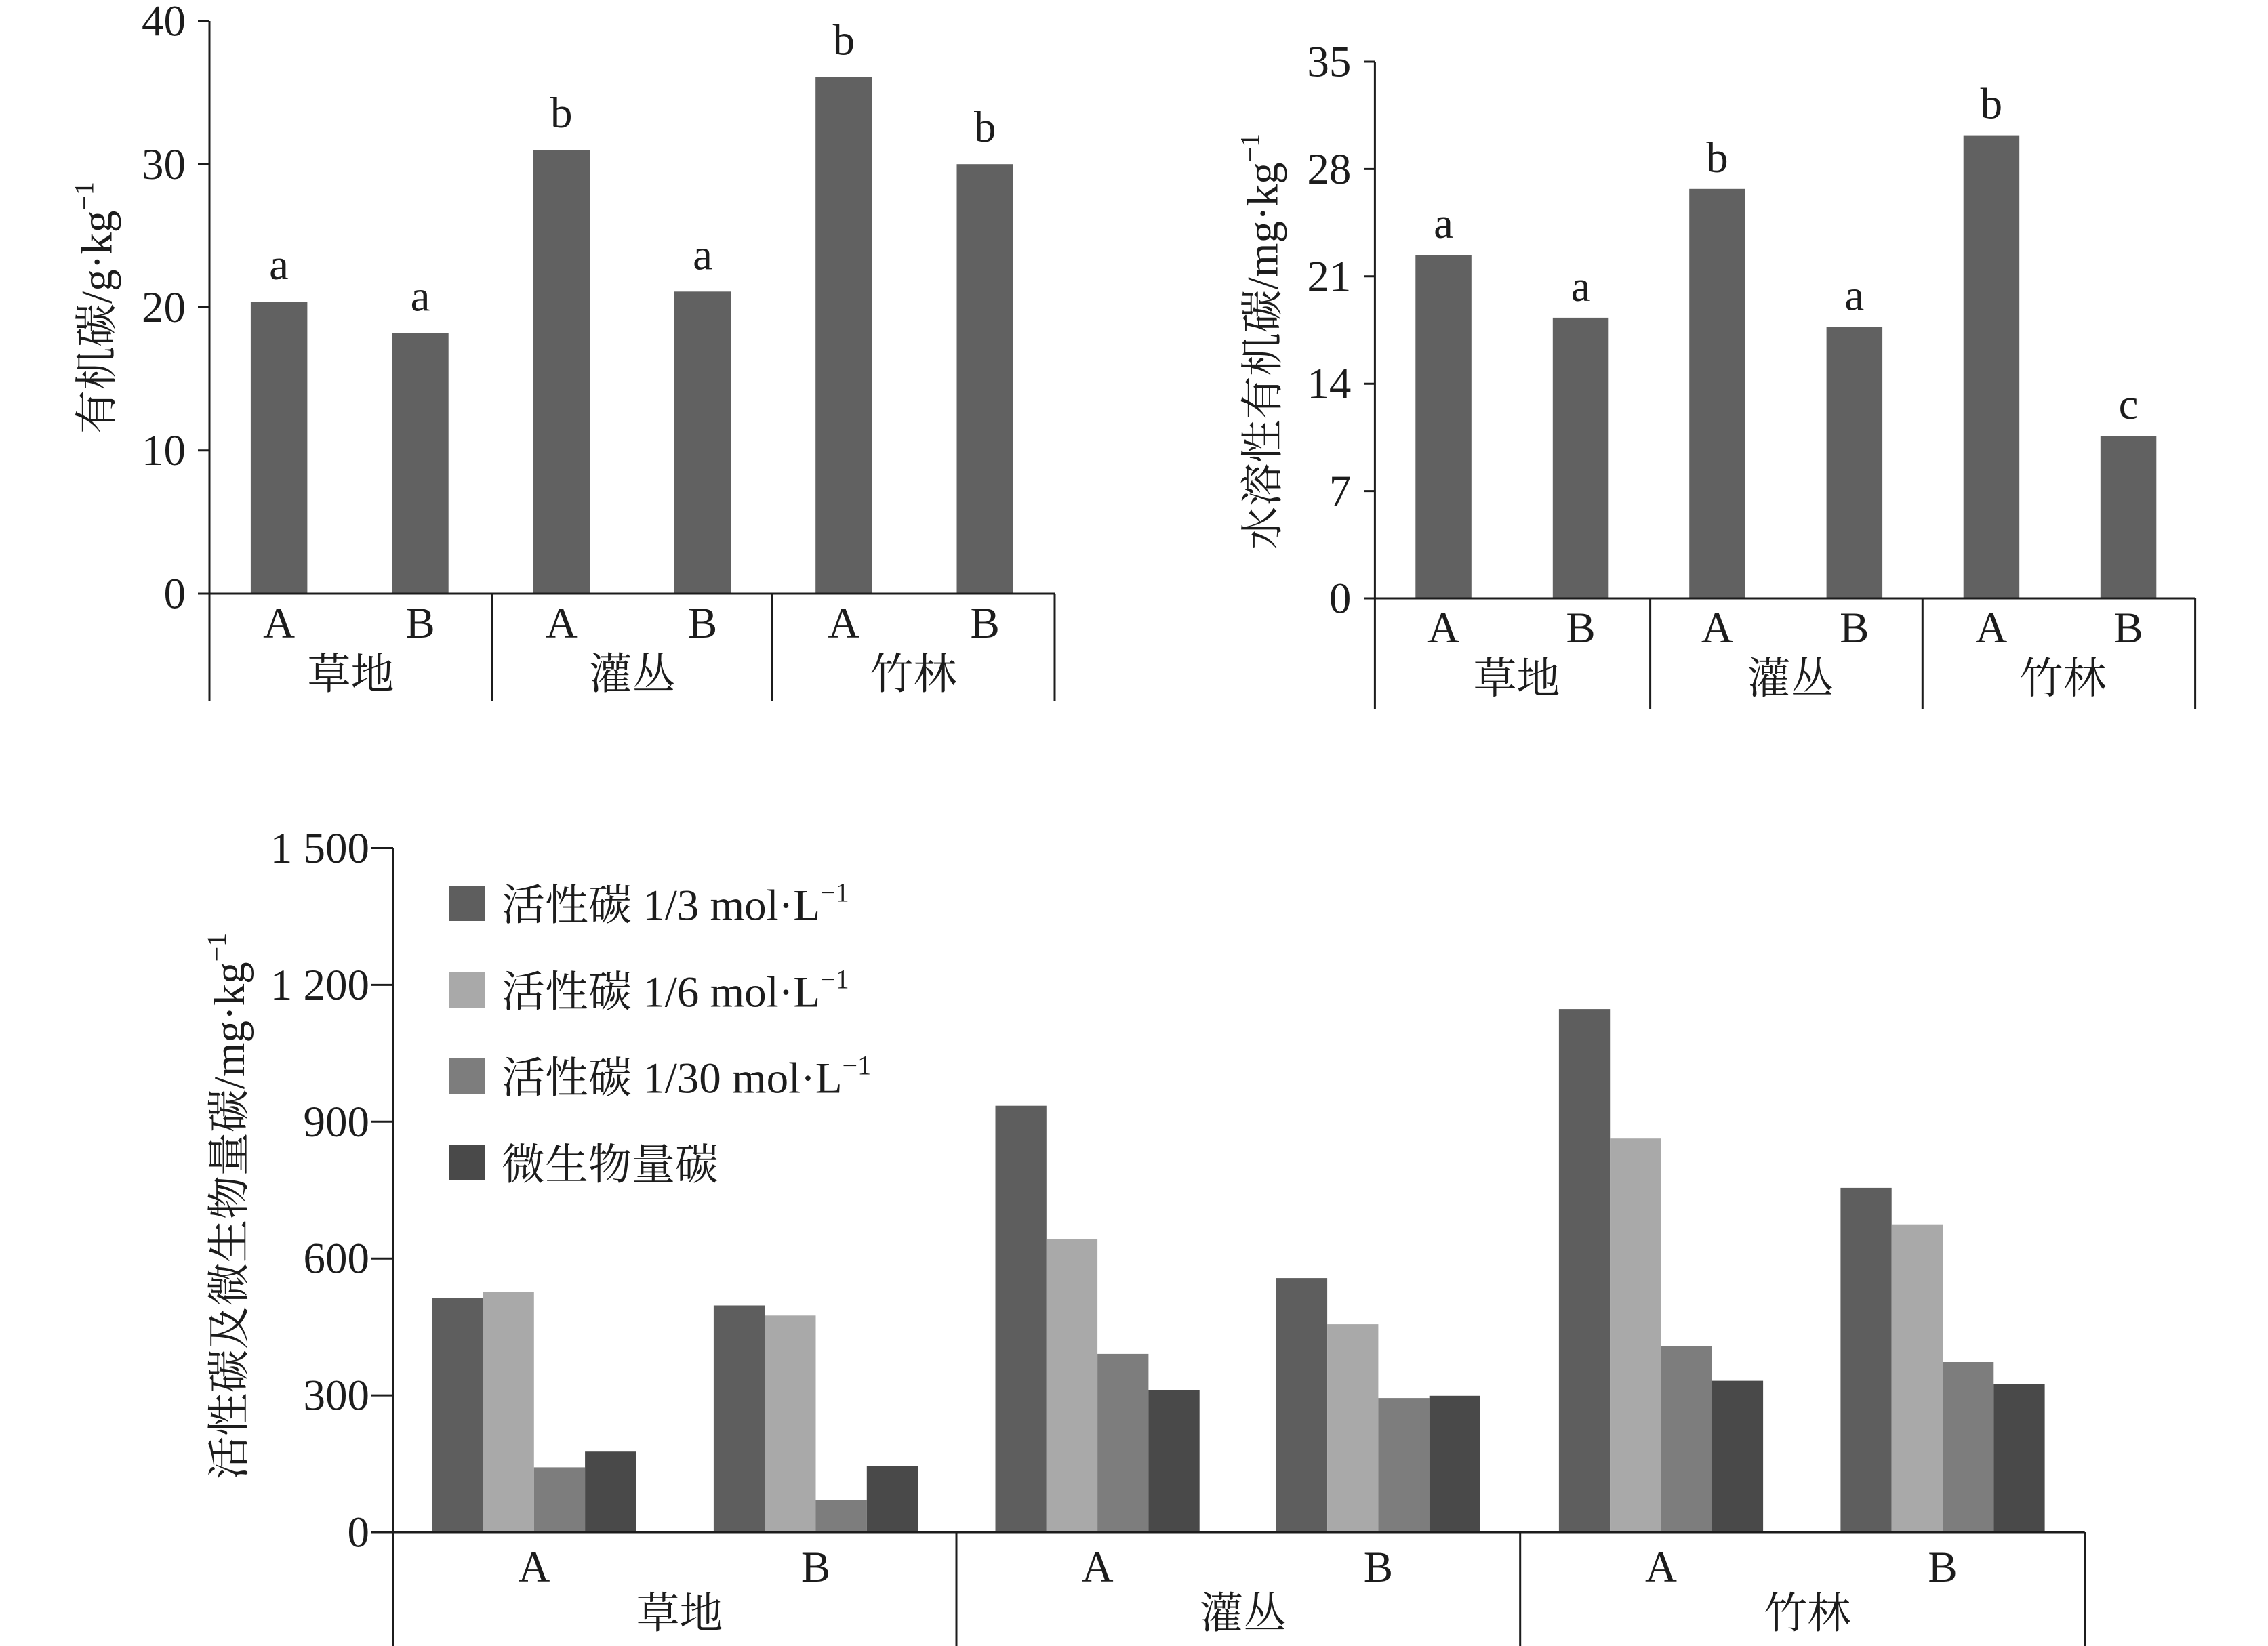 This screenshot has height=1646, width=2268. What do you see at coordinates (1340, 491) in the screenshot?
I see `svg-text: 7` at bounding box center [1340, 491].